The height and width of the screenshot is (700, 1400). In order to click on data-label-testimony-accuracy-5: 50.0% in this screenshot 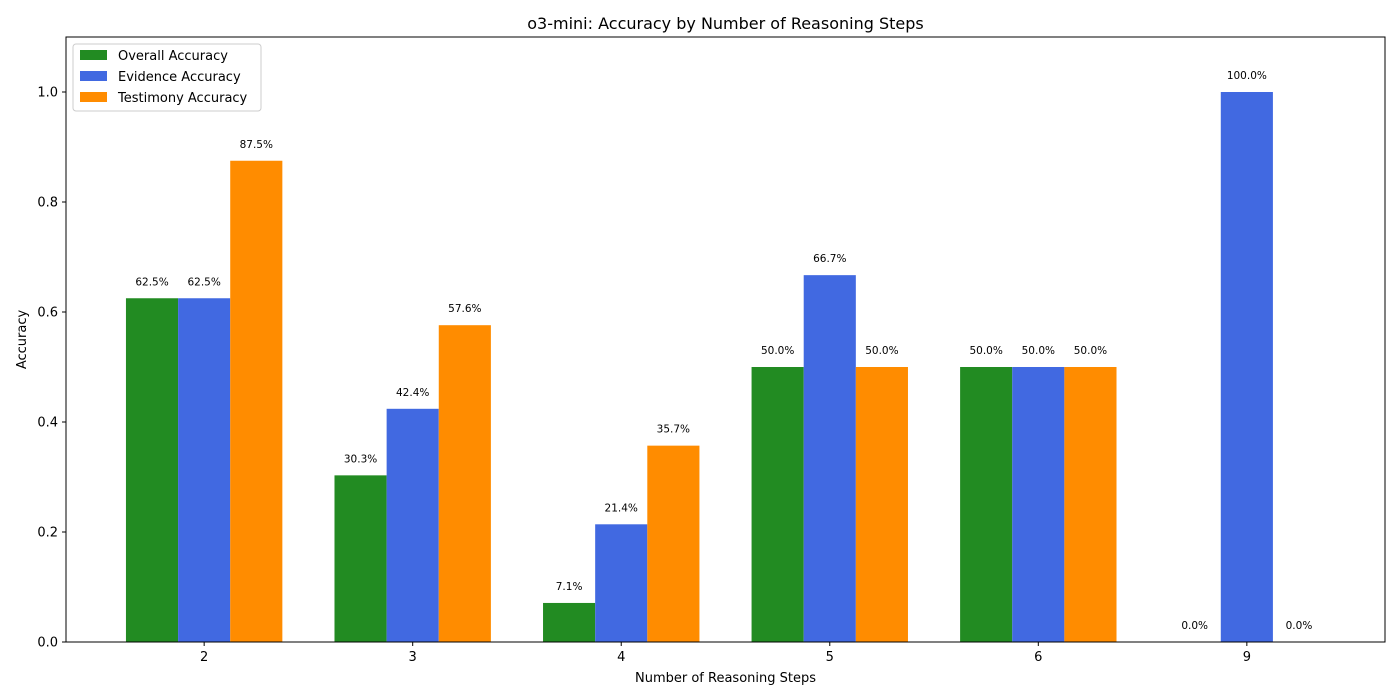, I will do `click(881, 351)`.